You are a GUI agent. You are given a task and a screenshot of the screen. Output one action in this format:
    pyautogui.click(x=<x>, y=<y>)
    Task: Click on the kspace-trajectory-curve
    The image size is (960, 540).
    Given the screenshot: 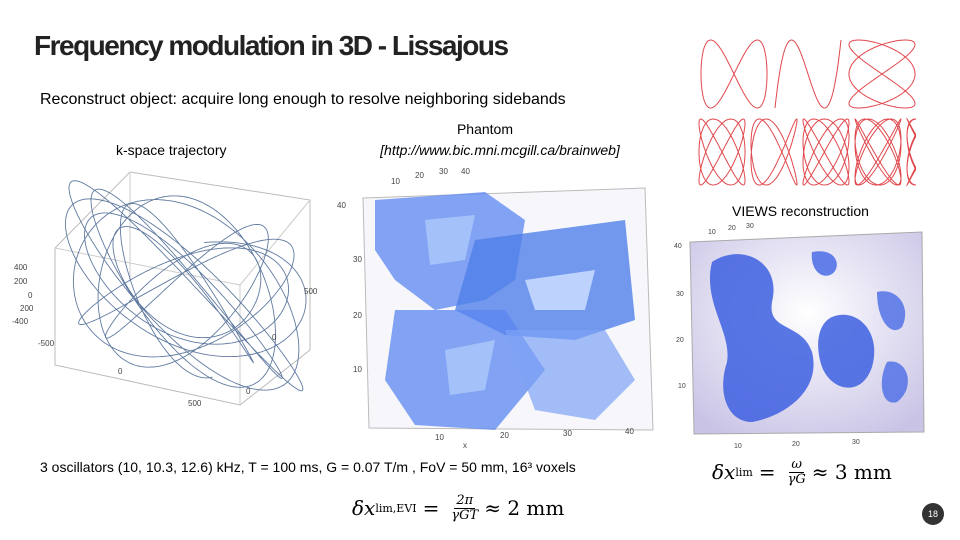 What is the action you would take?
    pyautogui.click(x=185, y=286)
    